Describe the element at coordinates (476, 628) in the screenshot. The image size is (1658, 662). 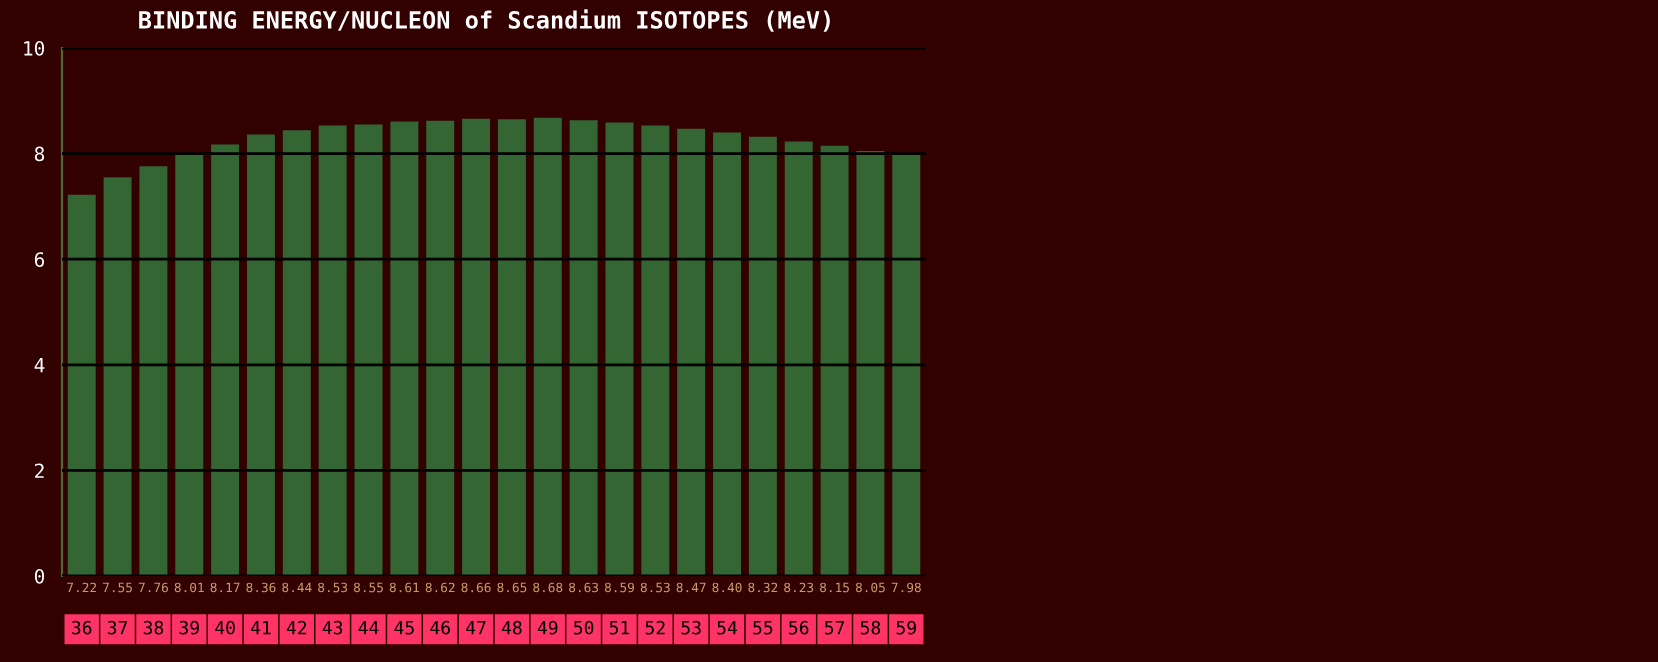
I see `x-tick-label: 47` at that location.